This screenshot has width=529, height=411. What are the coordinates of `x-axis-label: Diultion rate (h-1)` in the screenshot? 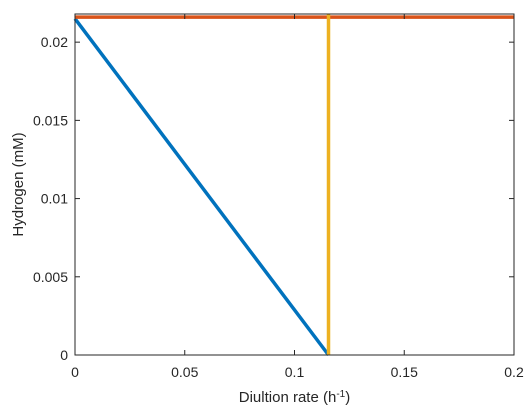 It's located at (294, 398).